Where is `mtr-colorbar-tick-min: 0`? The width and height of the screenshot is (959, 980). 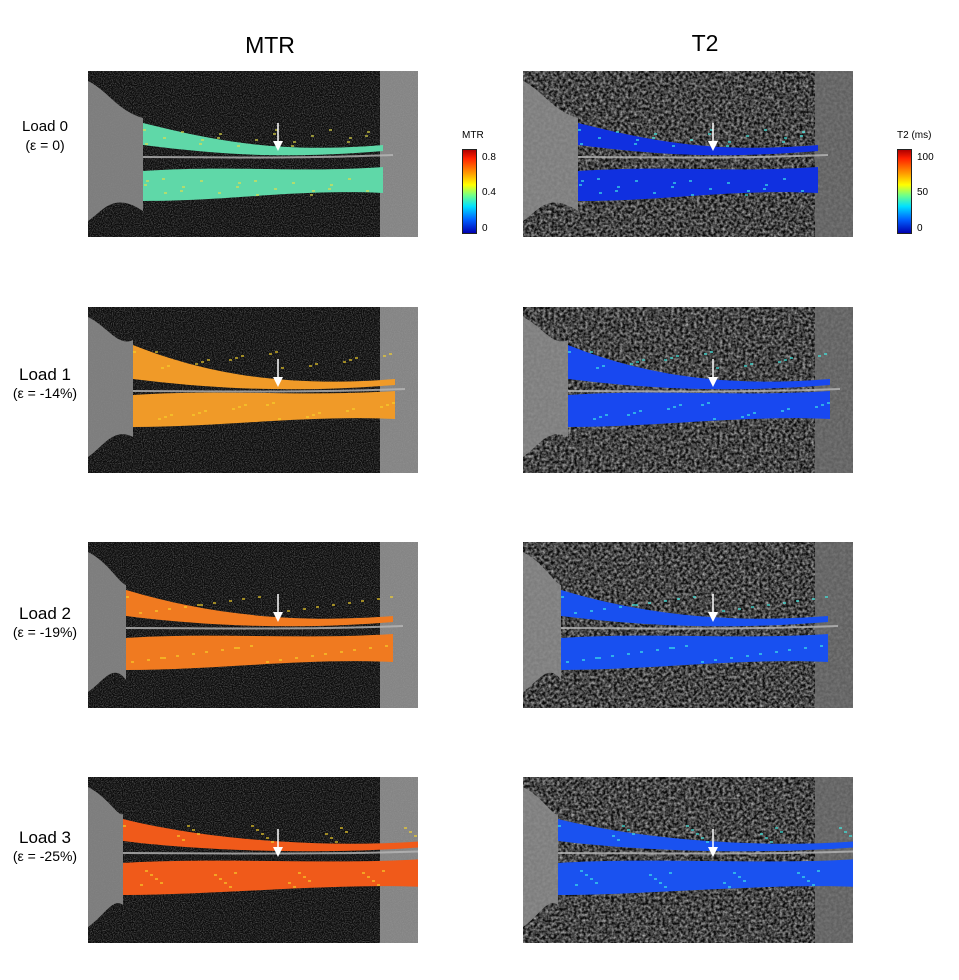 mtr-colorbar-tick-min: 0 is located at coordinates (485, 228).